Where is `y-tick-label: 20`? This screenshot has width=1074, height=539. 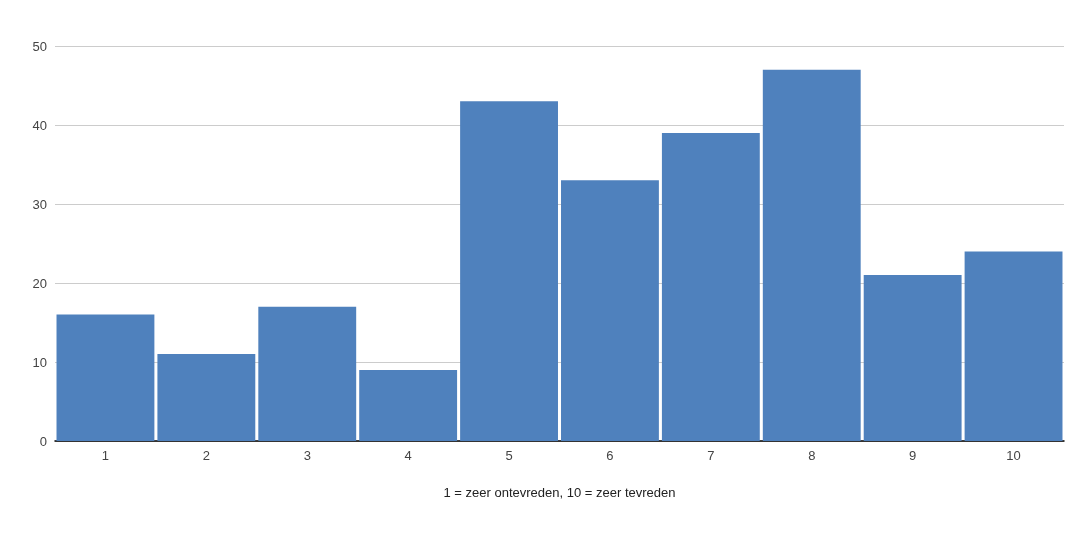
y-tick-label: 20 is located at coordinates (39, 283).